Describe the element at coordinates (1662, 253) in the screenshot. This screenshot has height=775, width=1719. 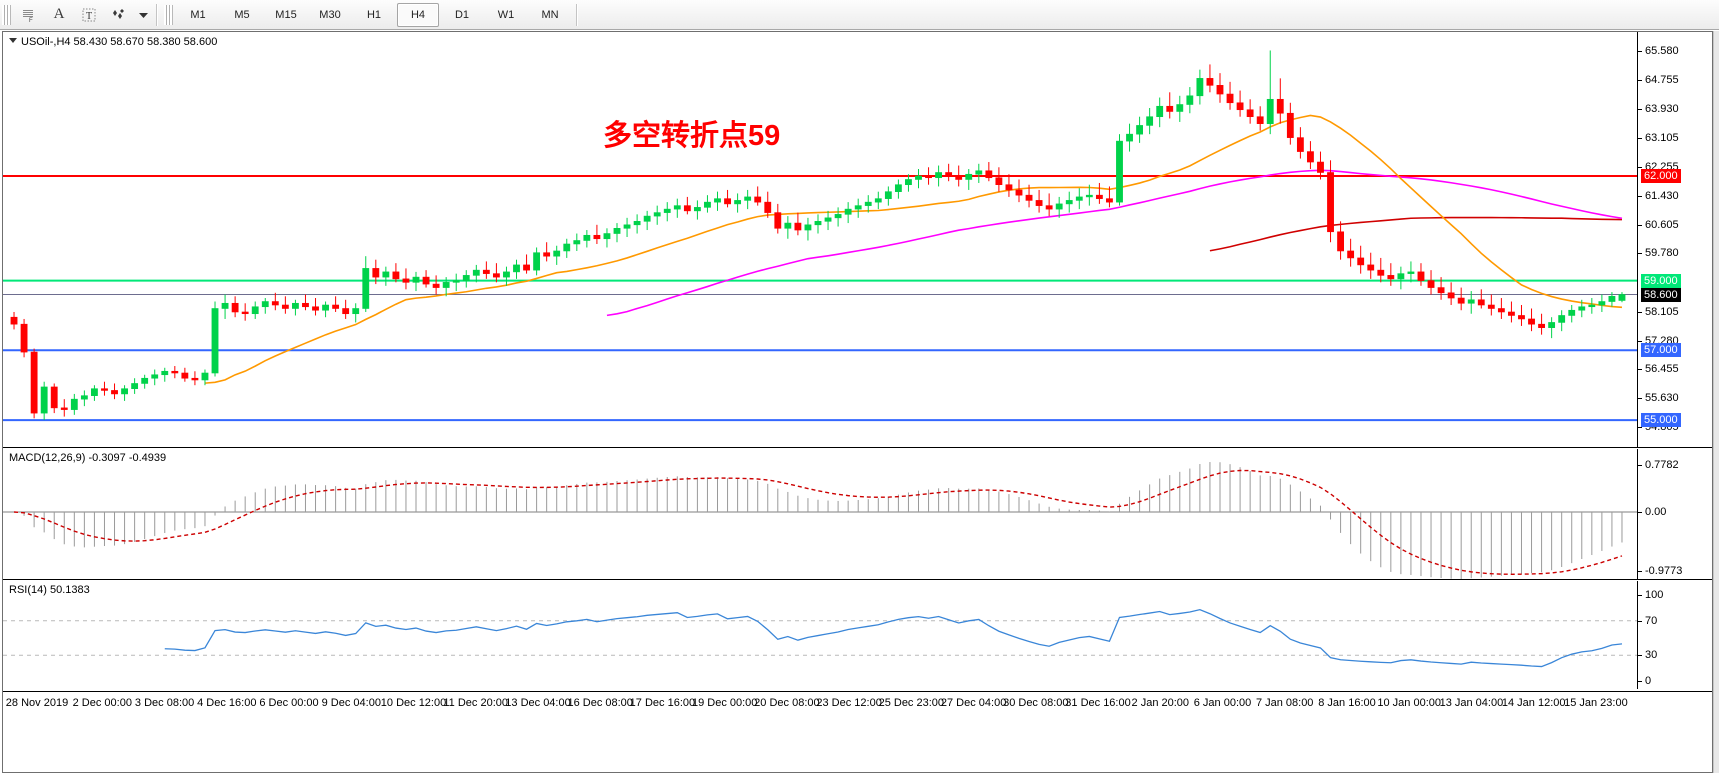
I see `price-axis-label: 59.780` at that location.